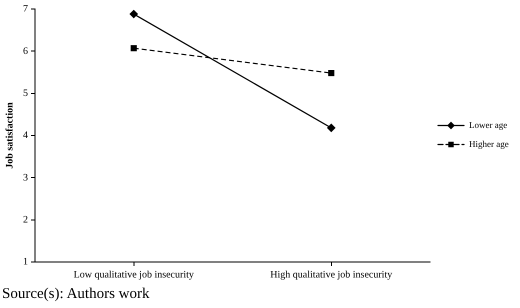 The image size is (520, 308). What do you see at coordinates (25, 262) in the screenshot?
I see `y-tick-label: 1` at bounding box center [25, 262].